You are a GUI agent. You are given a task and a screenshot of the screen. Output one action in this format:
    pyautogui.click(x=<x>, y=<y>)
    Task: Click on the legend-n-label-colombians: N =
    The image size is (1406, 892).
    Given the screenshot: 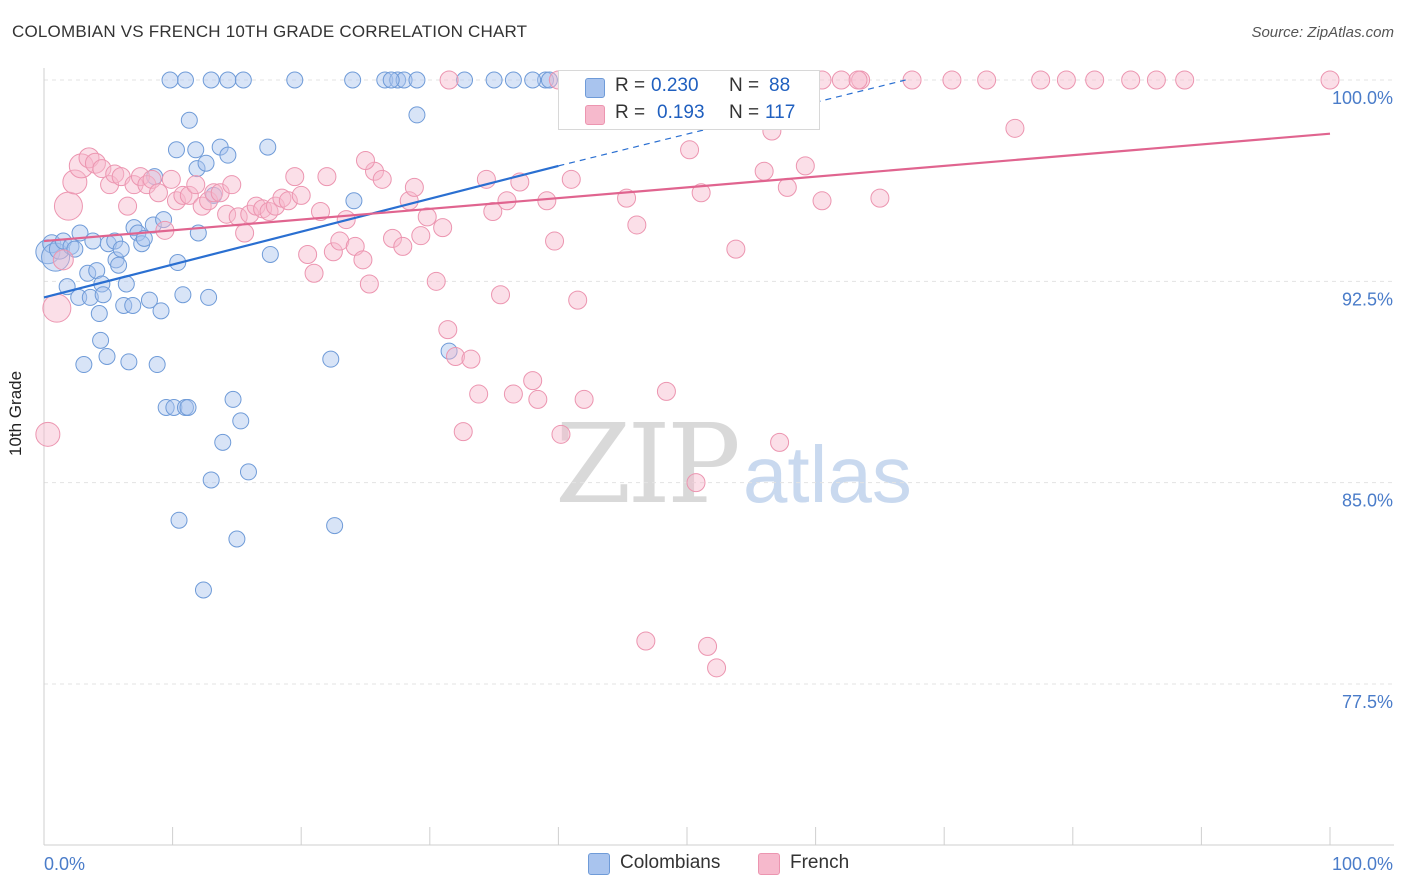 What is the action you would take?
    pyautogui.click(x=744, y=85)
    